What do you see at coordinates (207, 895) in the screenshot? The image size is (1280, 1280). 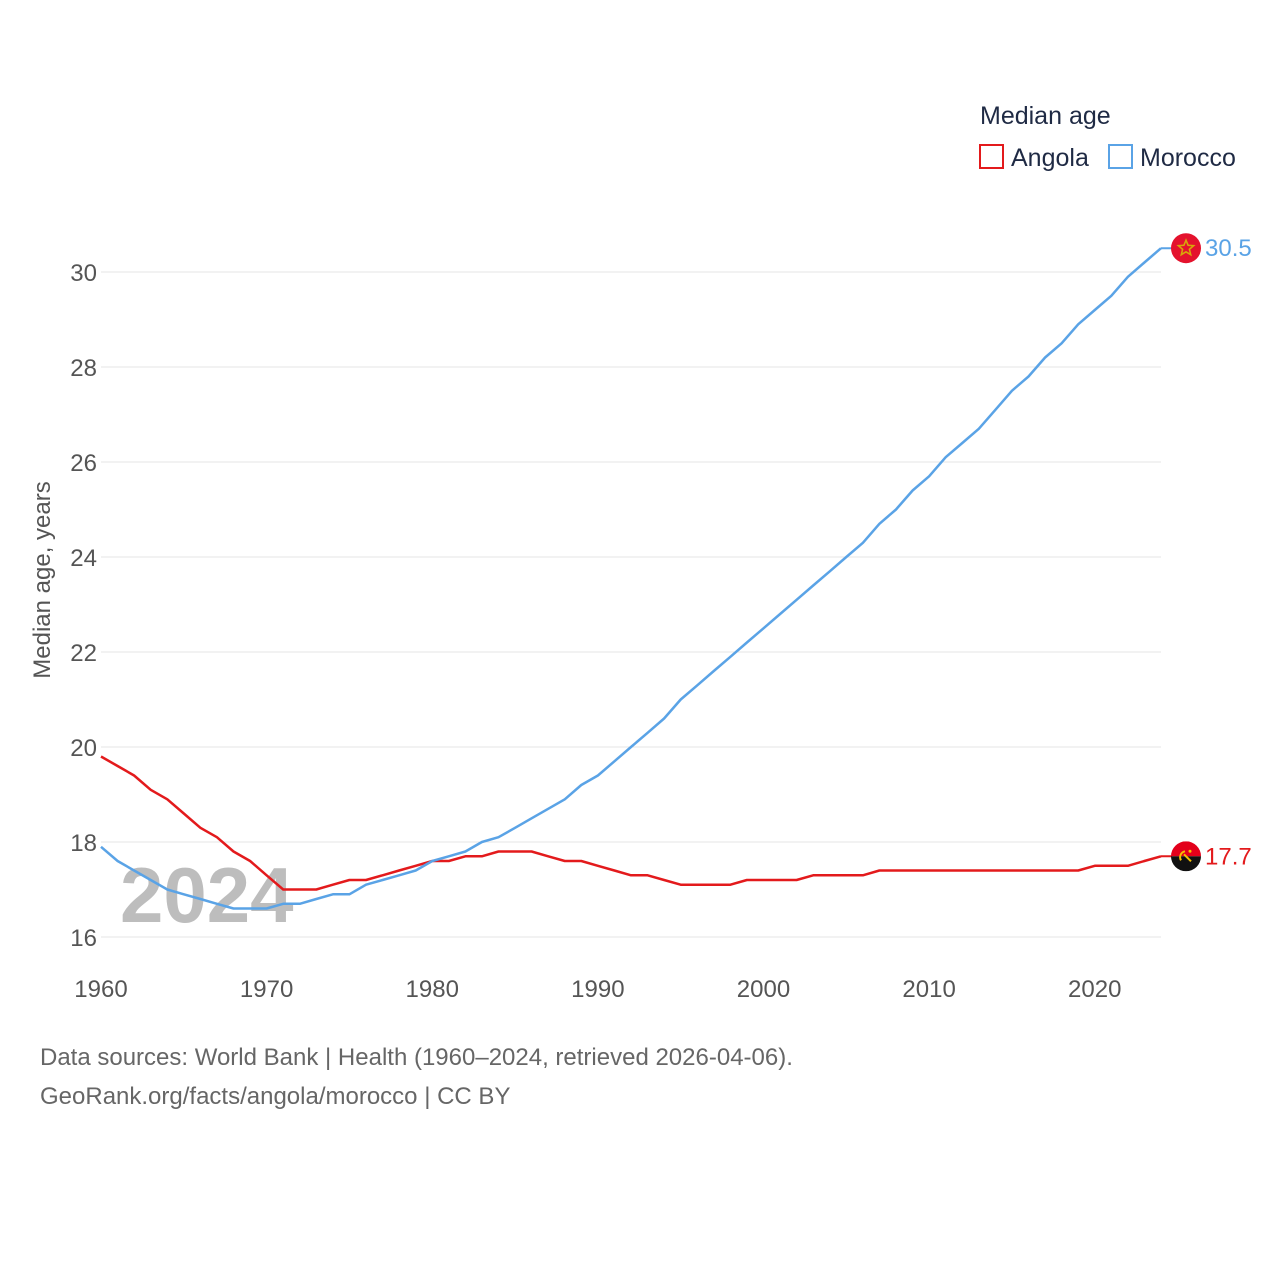 I see `year-watermark: 2024` at bounding box center [207, 895].